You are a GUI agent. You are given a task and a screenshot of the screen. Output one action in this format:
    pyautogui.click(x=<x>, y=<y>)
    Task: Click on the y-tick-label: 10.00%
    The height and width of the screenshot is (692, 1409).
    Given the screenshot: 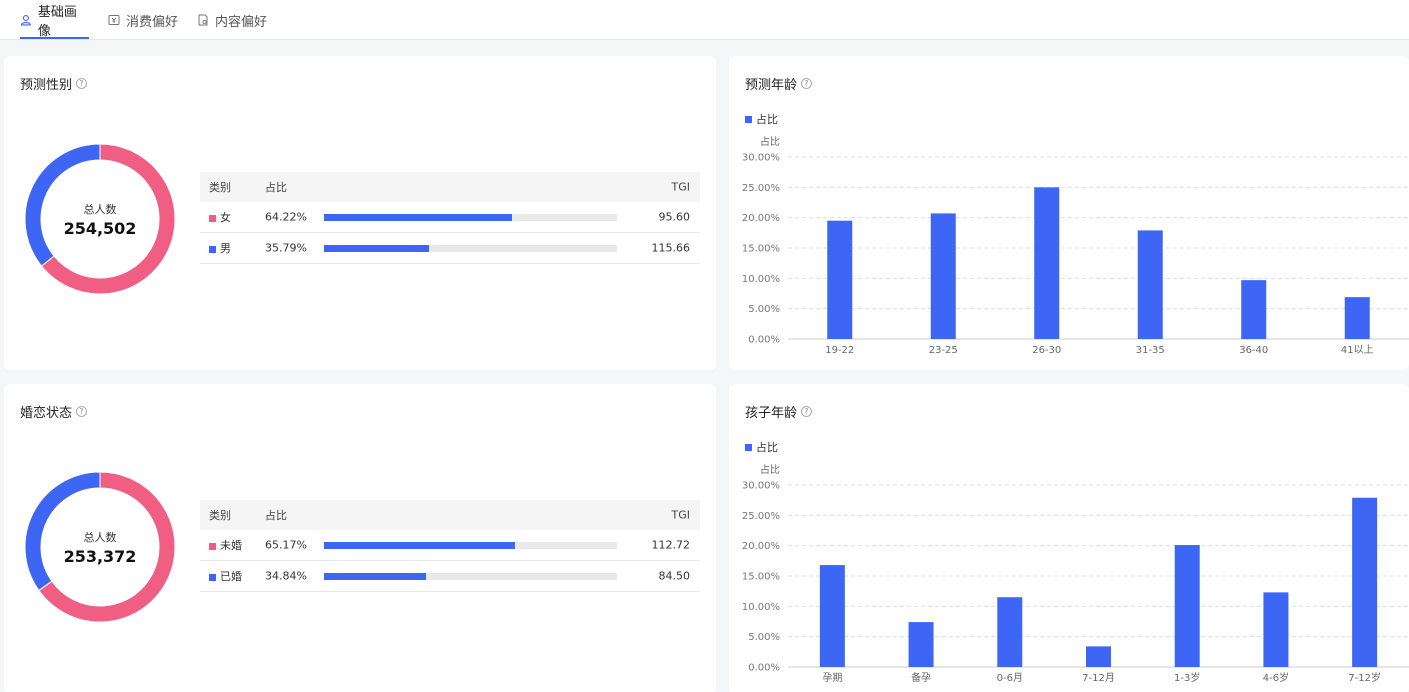 What is the action you would take?
    pyautogui.click(x=761, y=279)
    